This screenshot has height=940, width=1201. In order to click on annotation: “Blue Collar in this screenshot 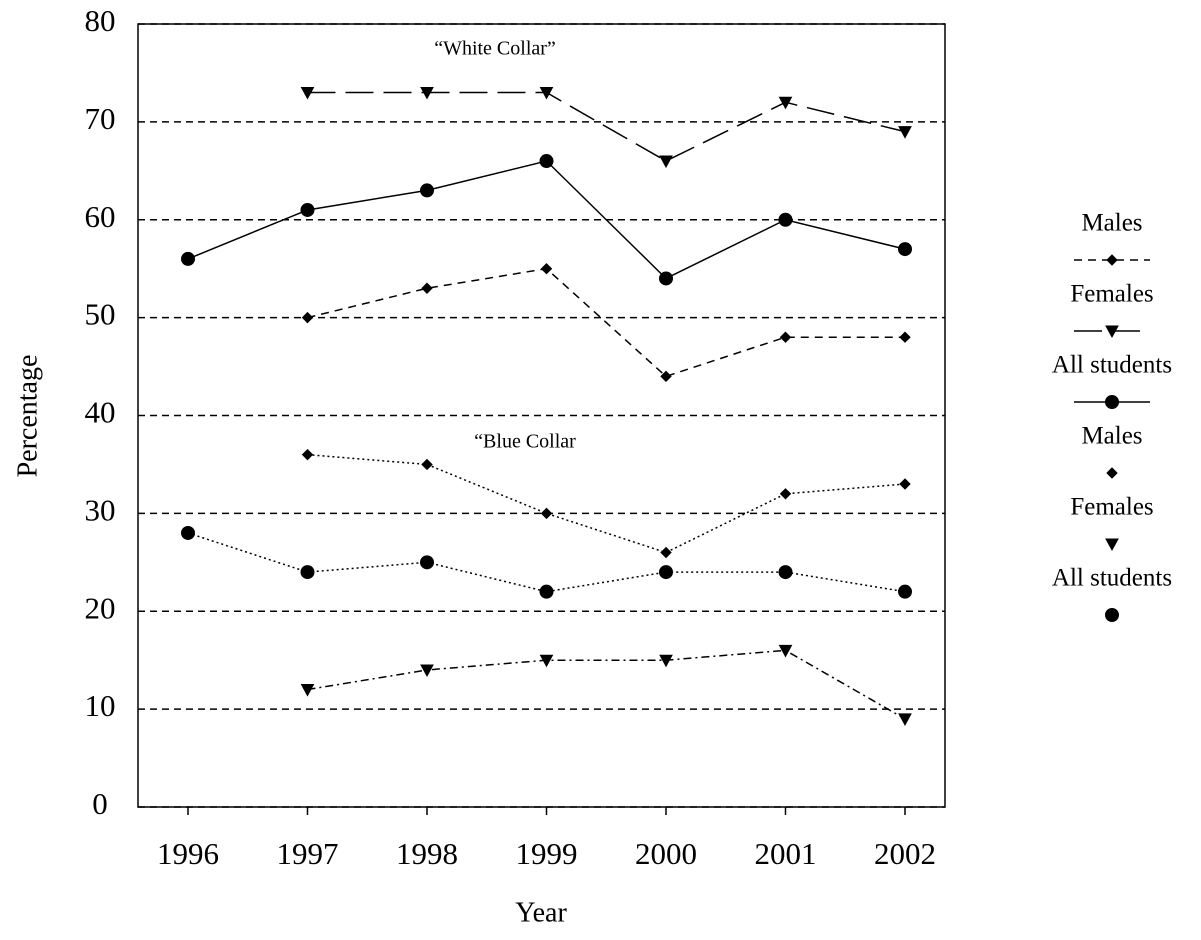, I will do `click(525, 442)`.